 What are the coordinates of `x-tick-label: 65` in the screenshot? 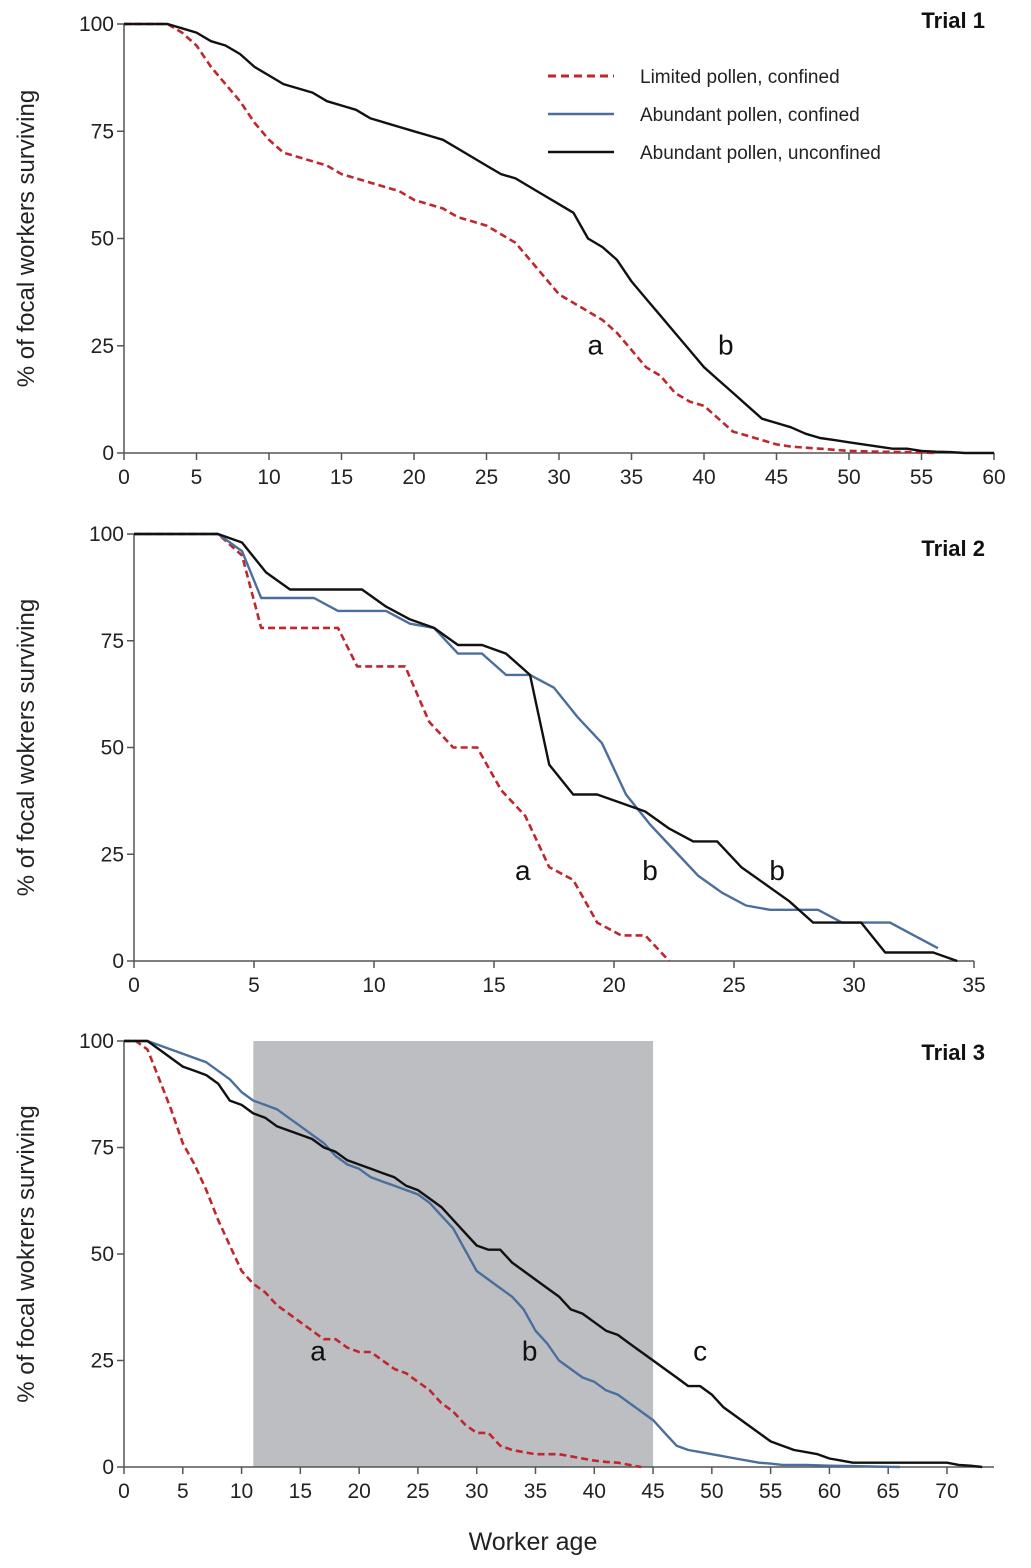 It's located at (888, 1491).